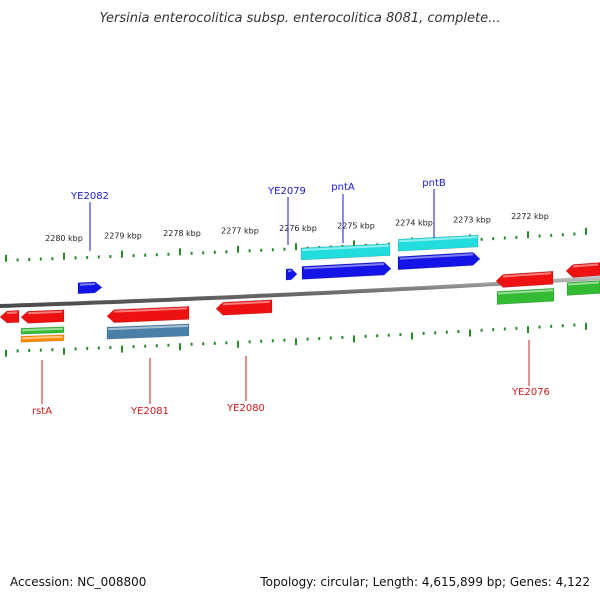 Image resolution: width=600 pixels, height=604 pixels. What do you see at coordinates (245, 408) in the screenshot?
I see `gene-label: YE2080` at bounding box center [245, 408].